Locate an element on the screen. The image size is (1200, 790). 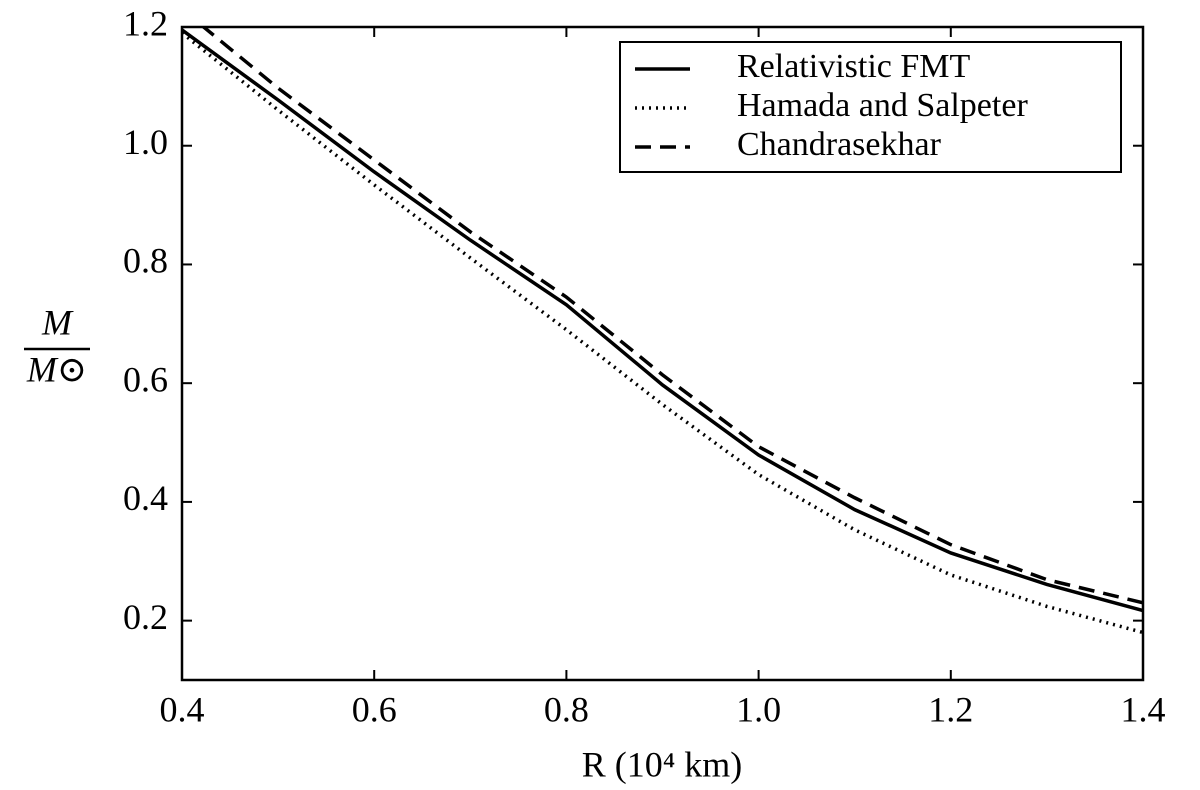
y-tick-label: 0.4 is located at coordinates (145, 498).